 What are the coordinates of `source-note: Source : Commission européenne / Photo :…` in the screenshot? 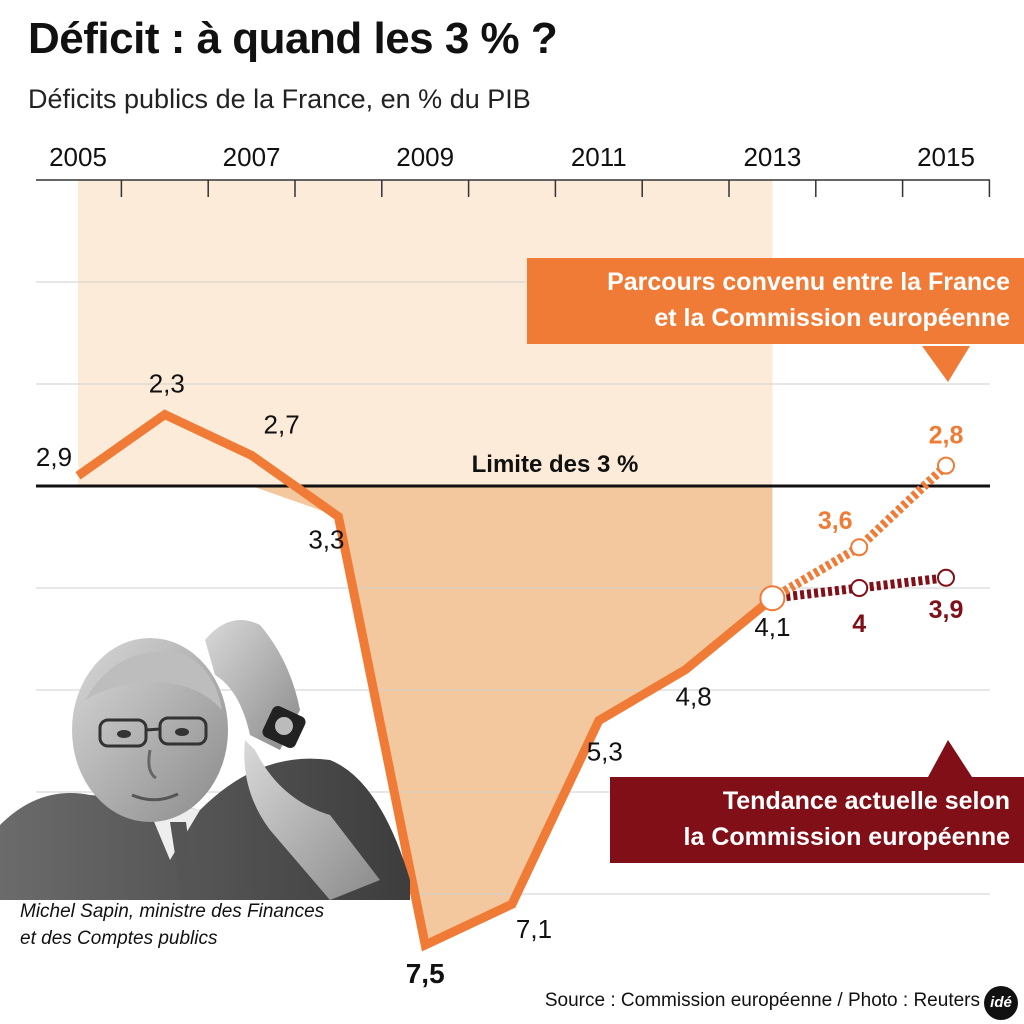 It's located at (762, 1000).